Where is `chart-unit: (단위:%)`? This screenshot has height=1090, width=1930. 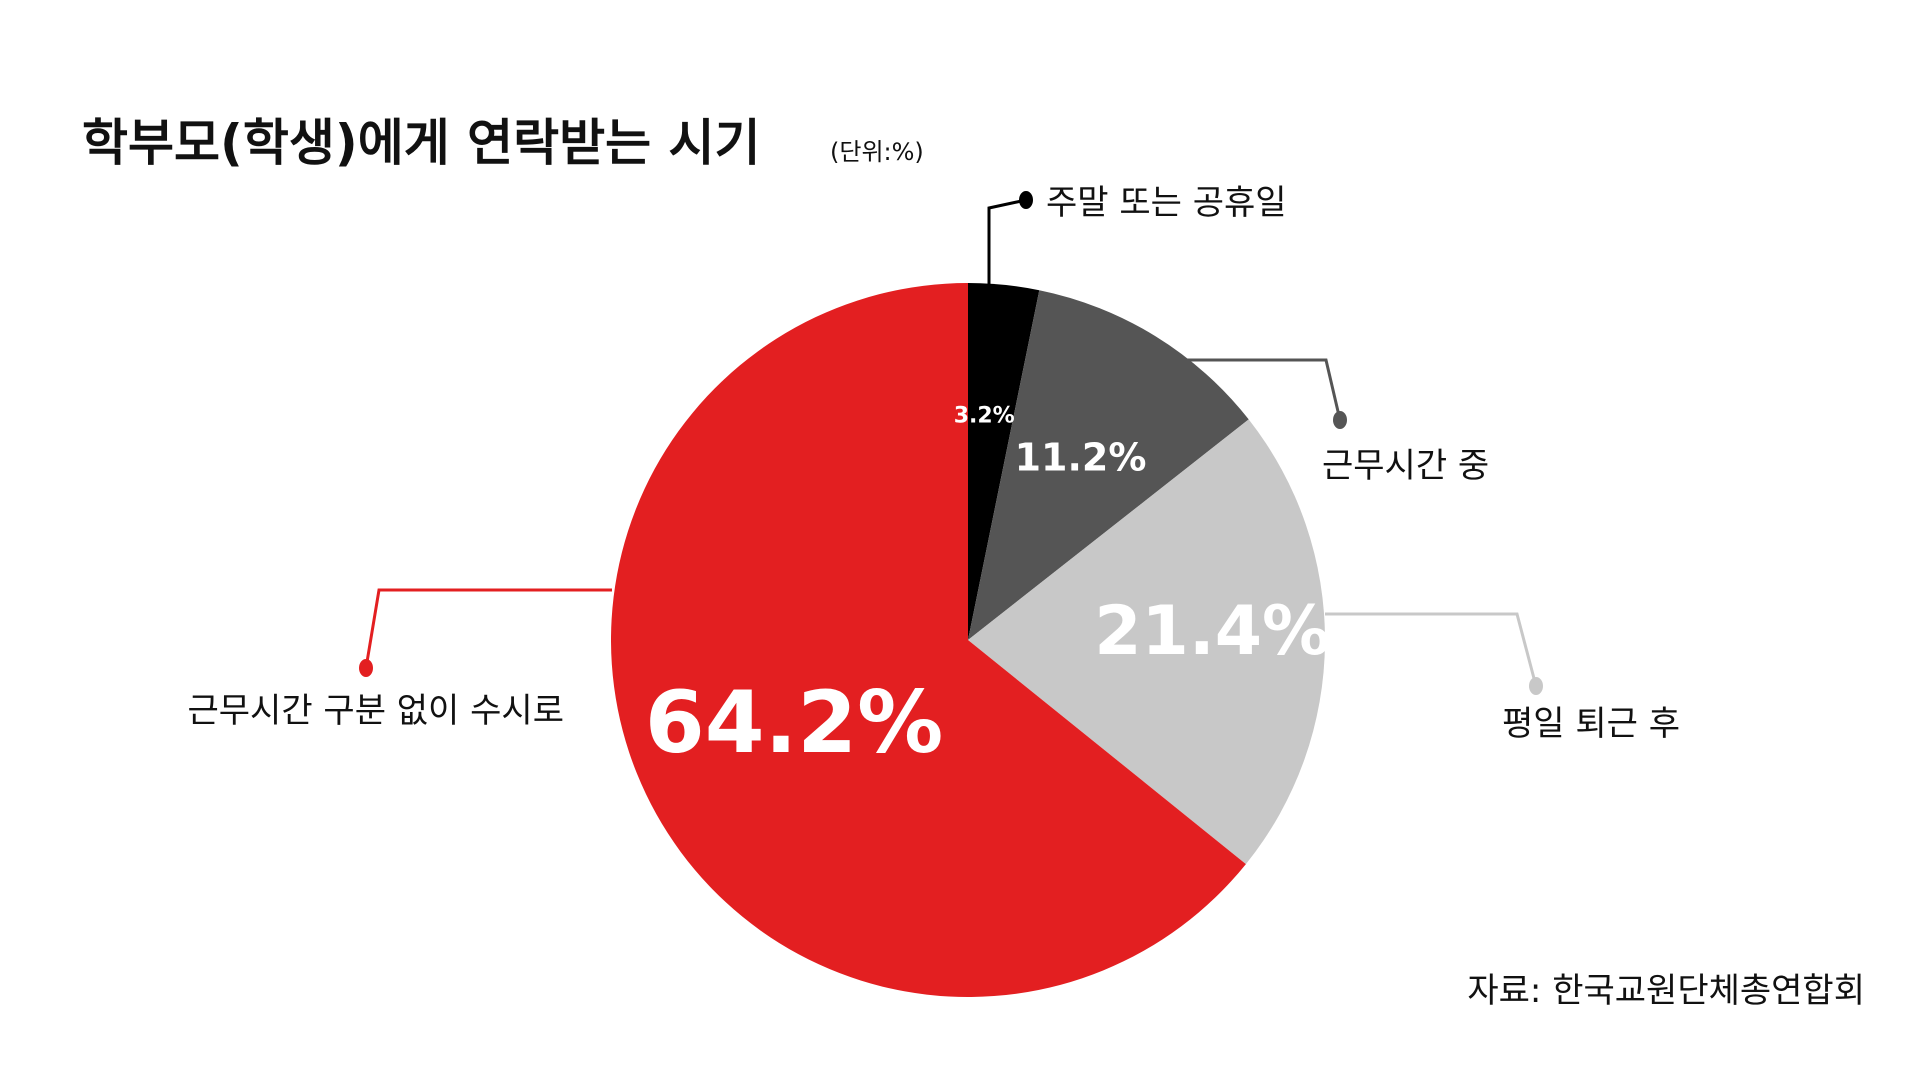 chart-unit: (단위:%) is located at coordinates (877, 152).